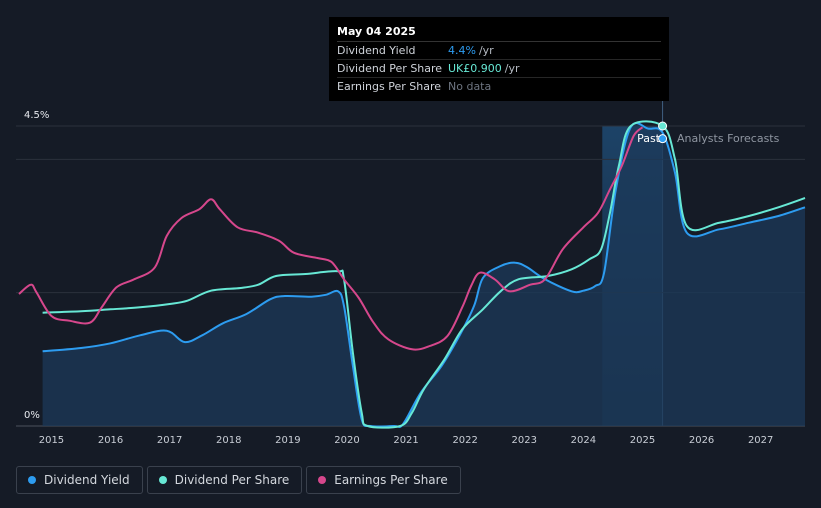  Describe the element at coordinates (760, 440) in the screenshot. I see `x-tick-label: 2027` at that location.